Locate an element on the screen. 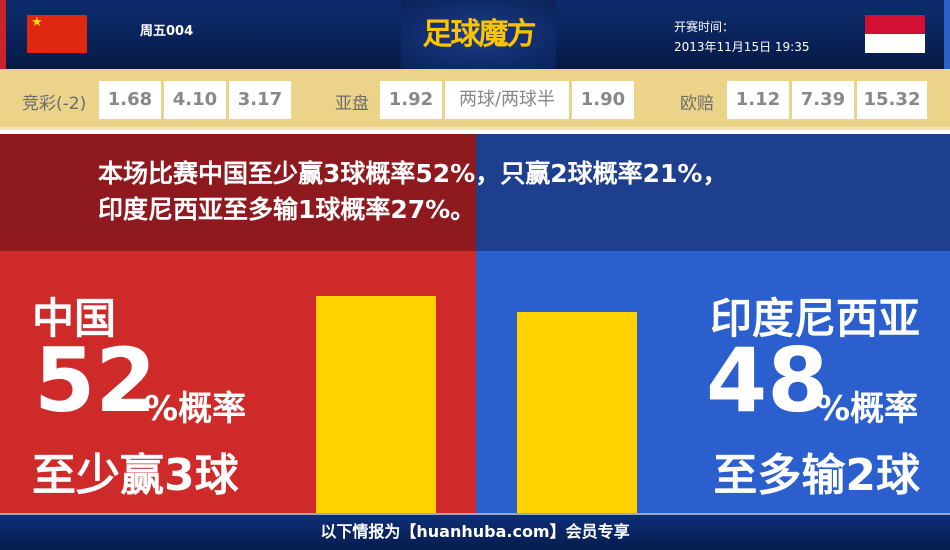 This screenshot has width=950, height=550. match-header: ★ 周五004 足球魔方 开赛时间： 2013年11月15日 19:35 is located at coordinates (475, 34).